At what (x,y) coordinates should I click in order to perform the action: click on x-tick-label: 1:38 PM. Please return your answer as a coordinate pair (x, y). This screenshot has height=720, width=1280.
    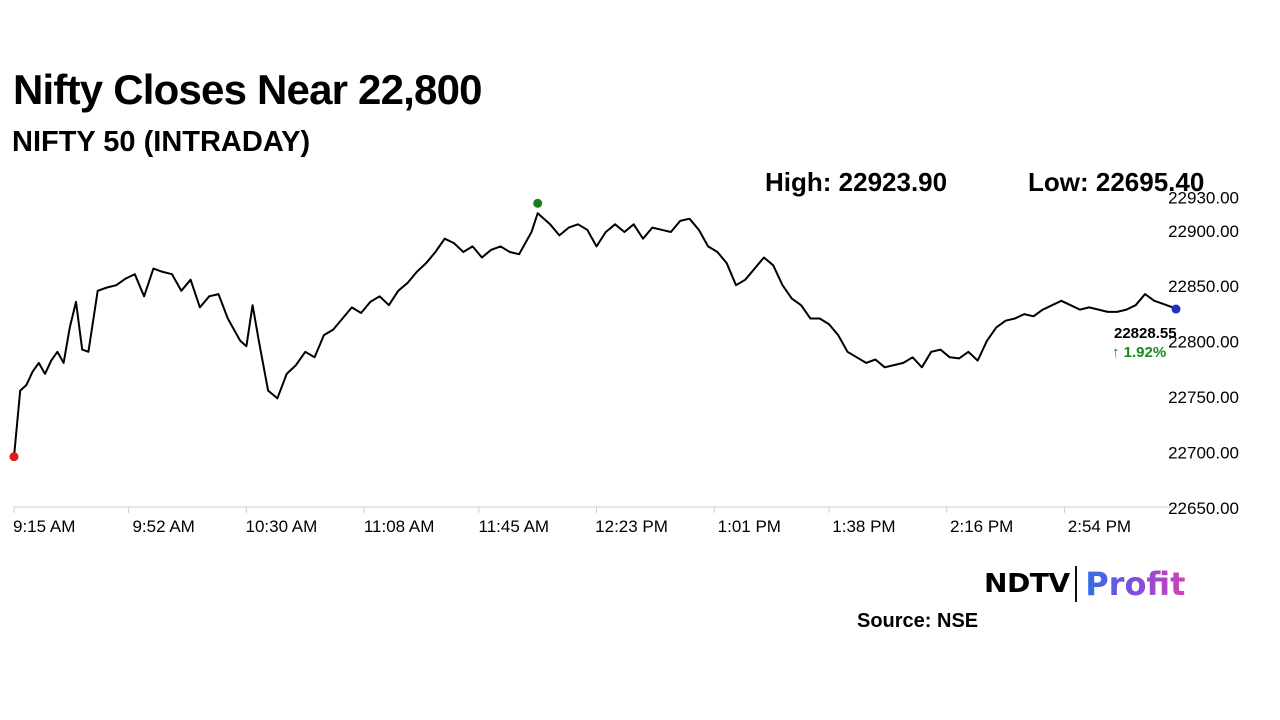
    Looking at the image, I should click on (863, 526).